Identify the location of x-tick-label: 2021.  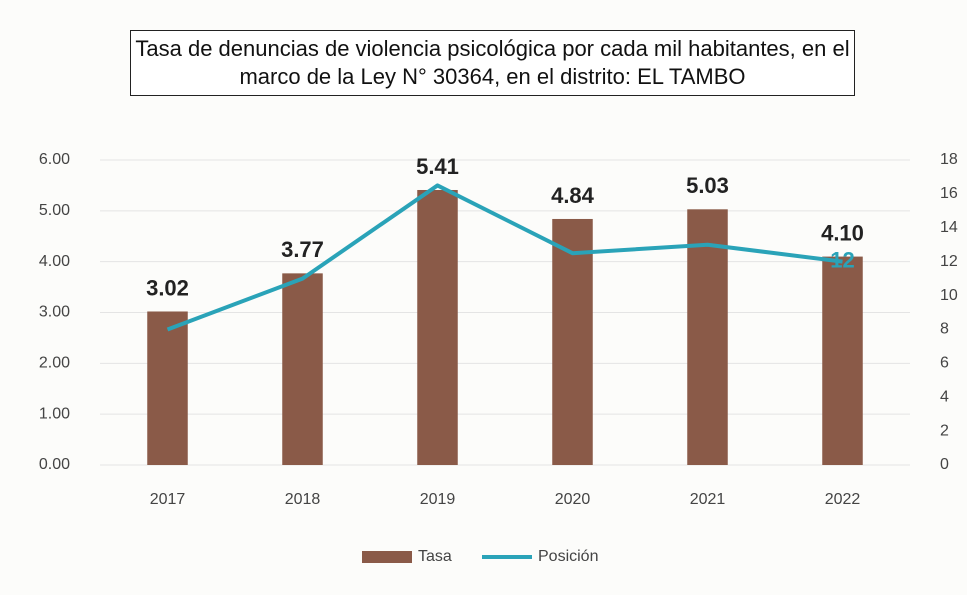
(708, 499).